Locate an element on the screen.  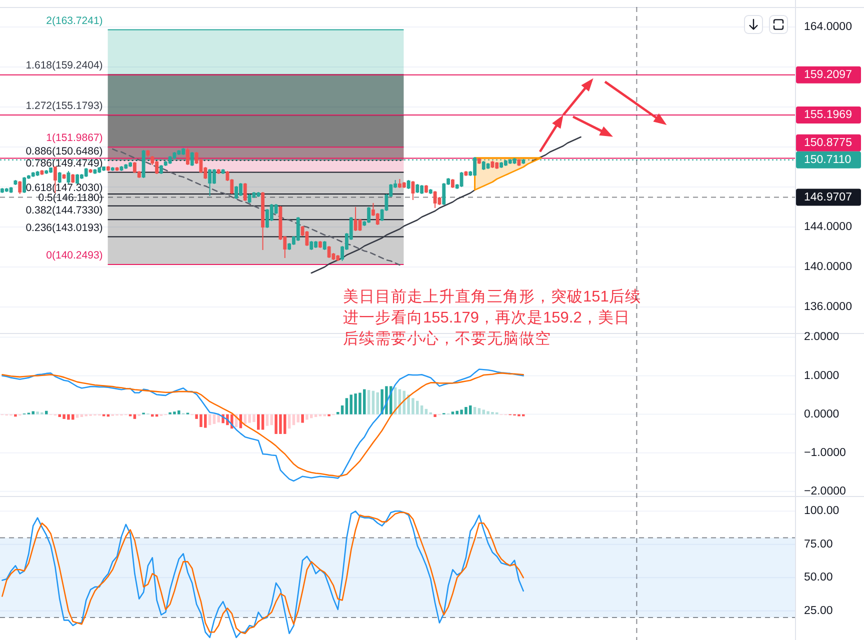
annotation: 0(140.2493) is located at coordinates (74, 256).